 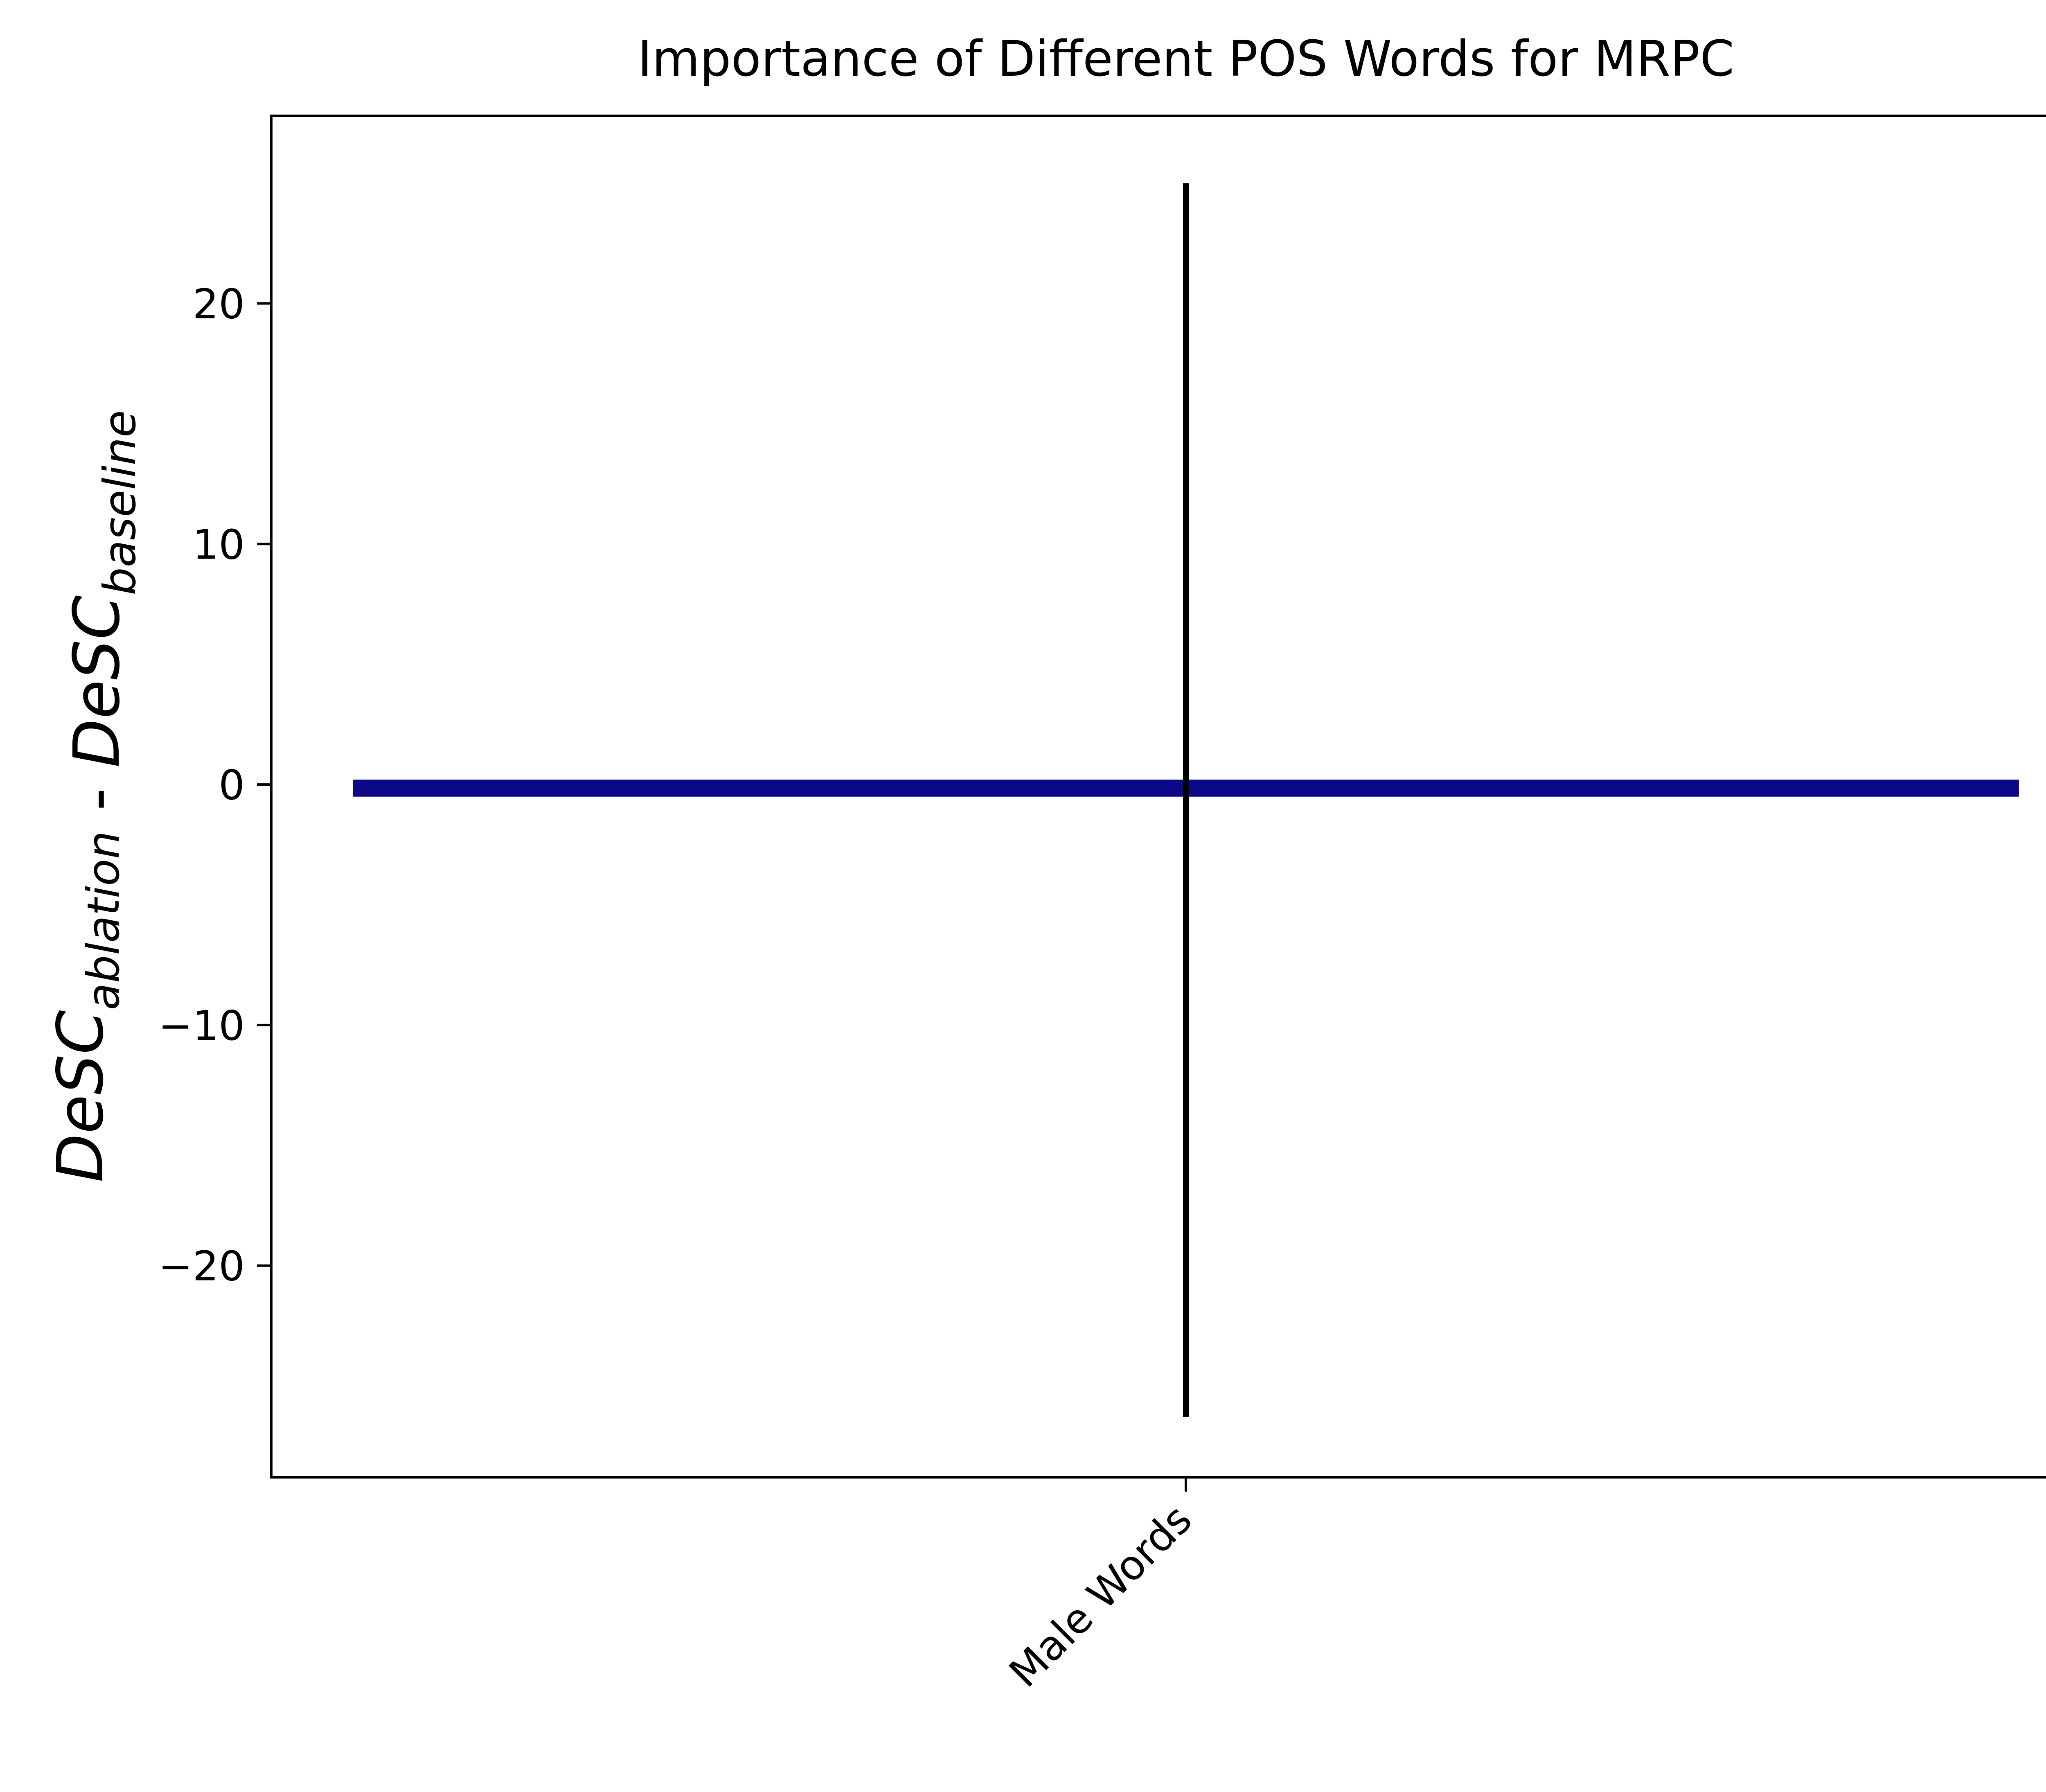 What do you see at coordinates (1100, 1595) in the screenshot?
I see `x-tick-label: Male Words` at bounding box center [1100, 1595].